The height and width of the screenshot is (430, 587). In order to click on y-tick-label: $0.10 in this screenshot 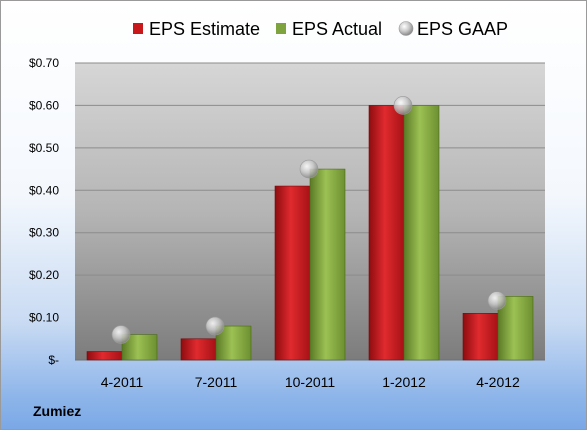, I will do `click(44, 318)`.